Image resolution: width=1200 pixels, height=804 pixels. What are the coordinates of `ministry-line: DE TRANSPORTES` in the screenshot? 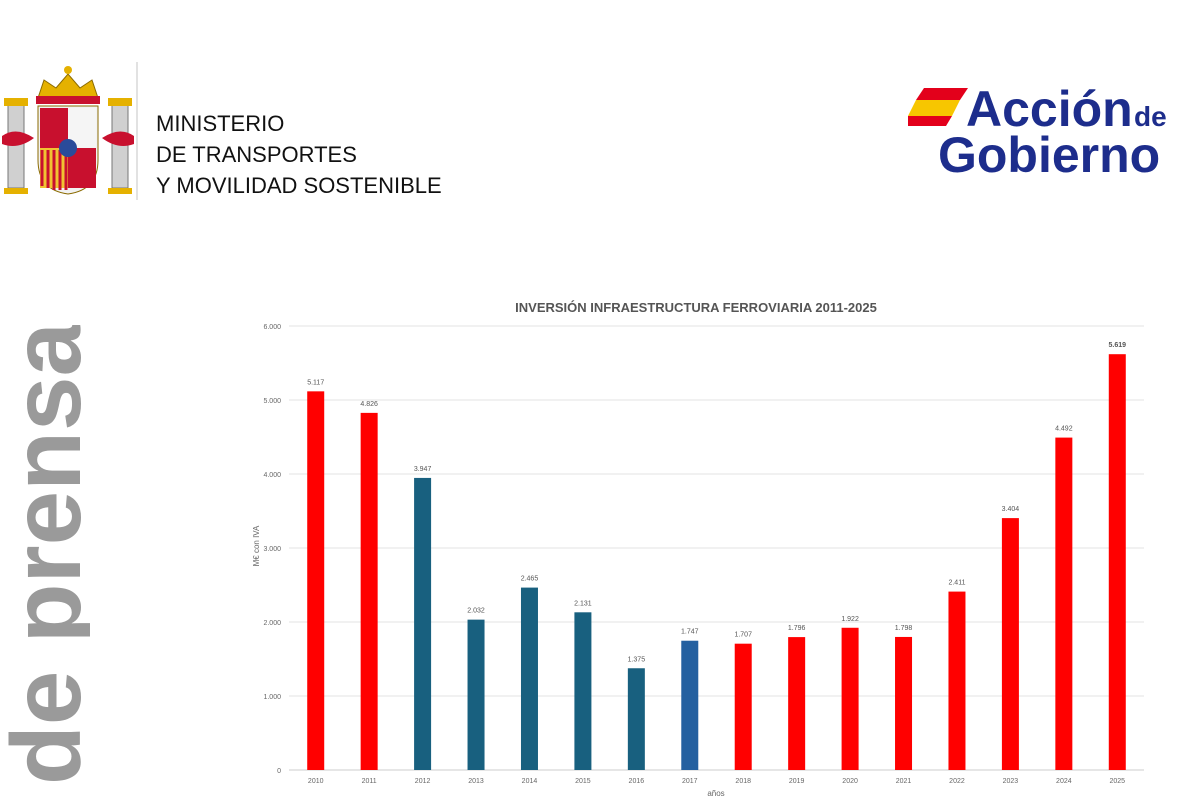 It's located at (256, 154).